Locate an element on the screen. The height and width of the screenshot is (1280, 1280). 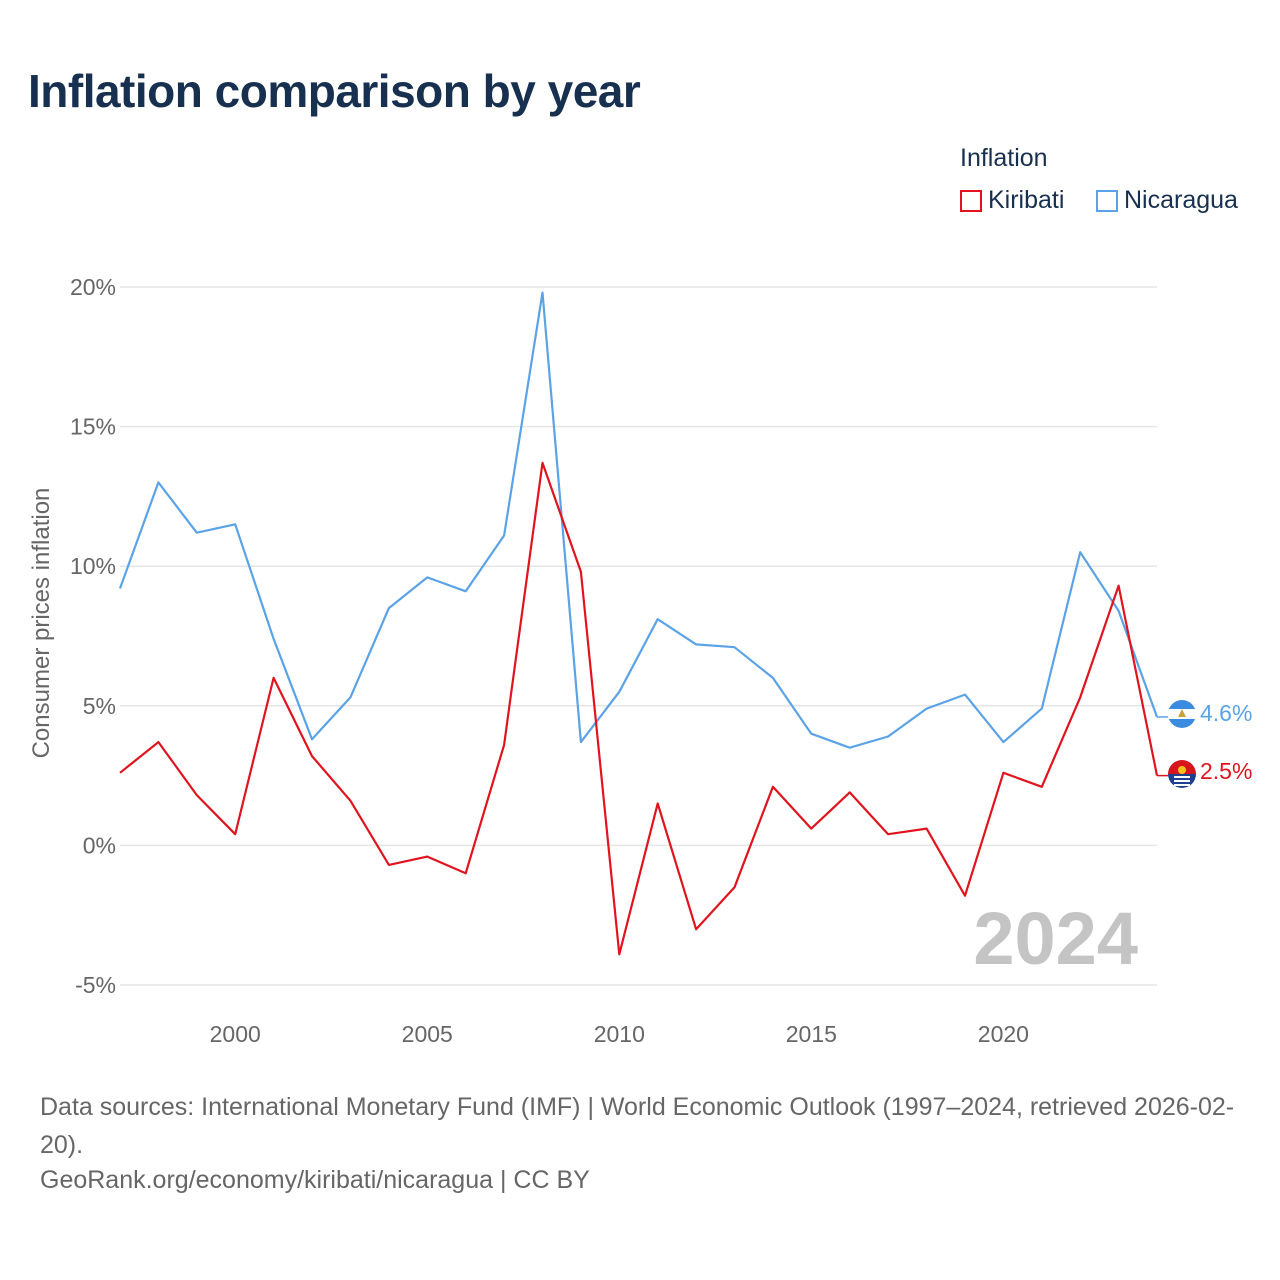
x-tick-label: 2015 is located at coordinates (811, 1034).